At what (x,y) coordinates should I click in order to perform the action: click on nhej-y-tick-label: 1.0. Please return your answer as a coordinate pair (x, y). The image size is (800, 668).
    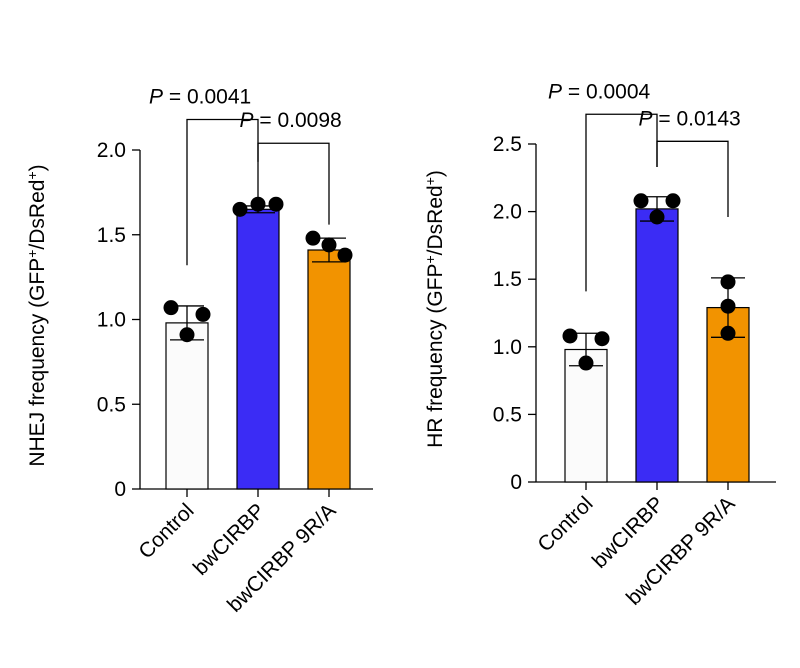
    Looking at the image, I should click on (111, 320).